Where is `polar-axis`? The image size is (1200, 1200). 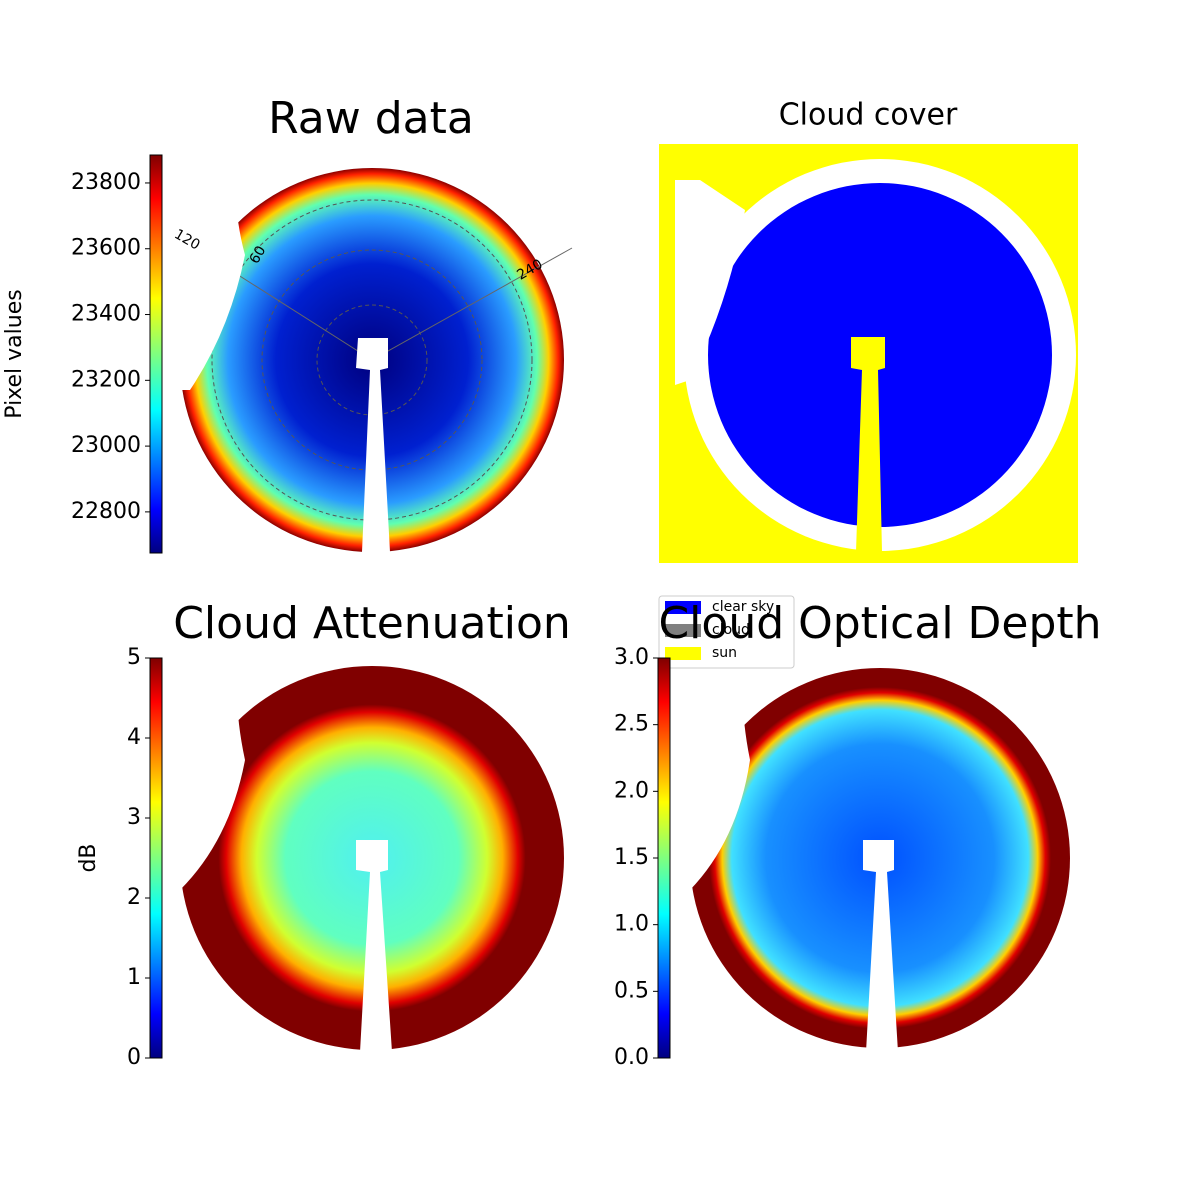
polar-axis is located at coordinates (472, 304).